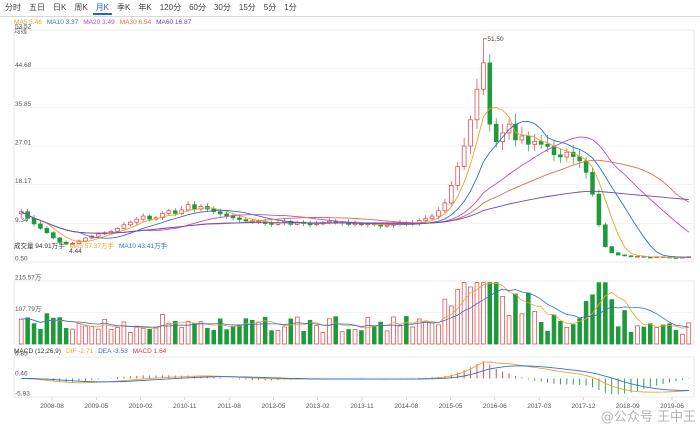 This screenshot has height=439, width=700. I want to click on macd-tick-label: 0.46, so click(21, 374).